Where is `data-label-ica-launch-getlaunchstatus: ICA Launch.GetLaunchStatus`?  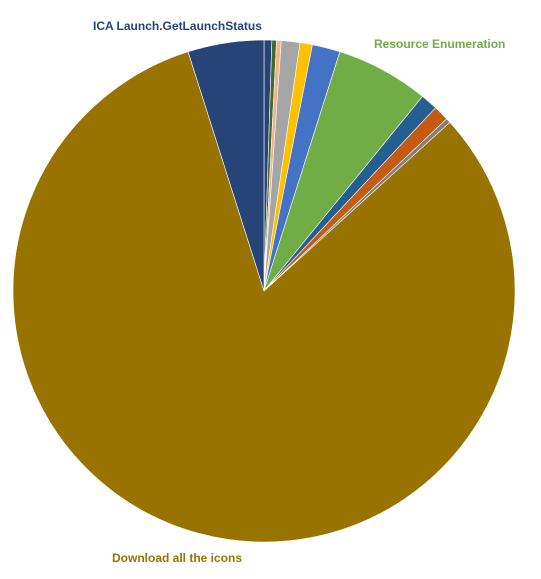 data-label-ica-launch-getlaunchstatus: ICA Launch.GetLaunchStatus is located at coordinates (177, 26).